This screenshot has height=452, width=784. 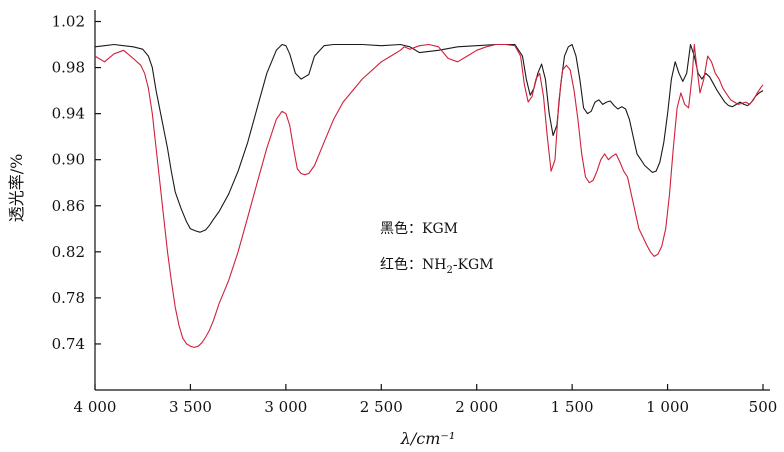 I want to click on x-tick-label-2: 3 000, so click(x=285, y=407).